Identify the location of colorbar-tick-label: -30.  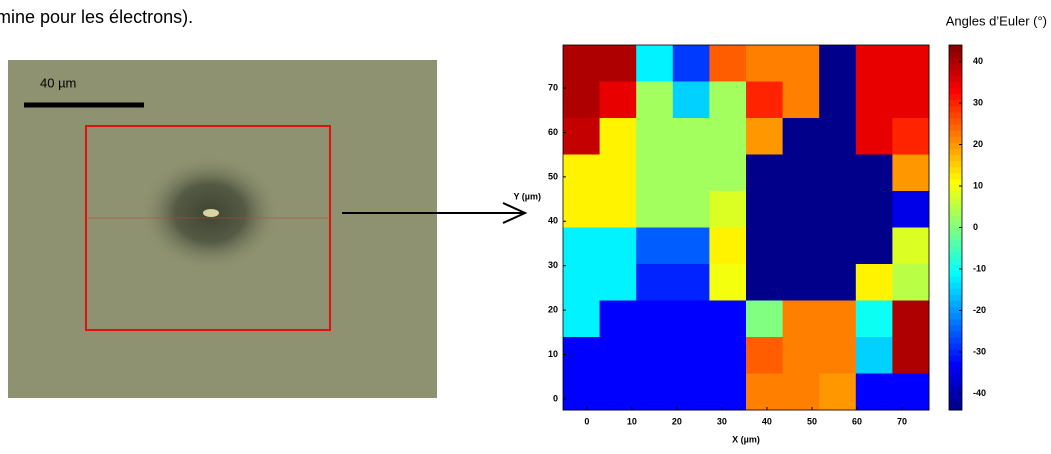
(979, 351).